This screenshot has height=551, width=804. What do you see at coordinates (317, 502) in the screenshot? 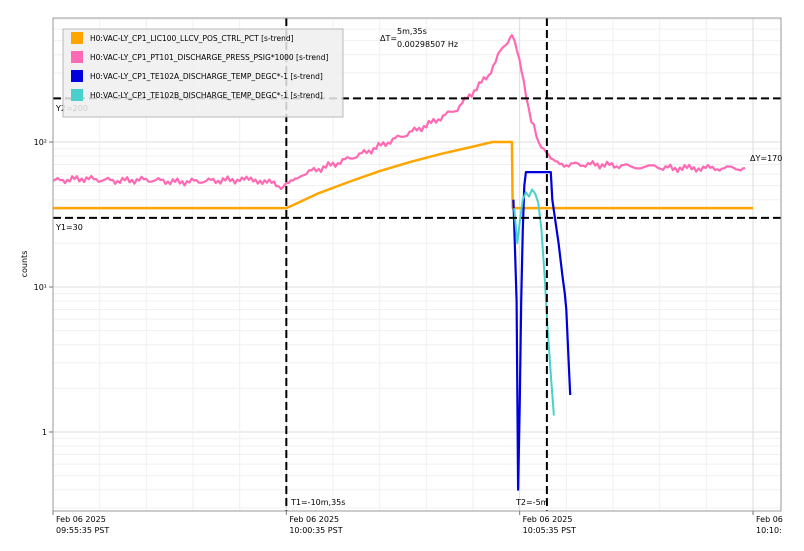
I see `t1-cursor-label: T1=-10m,35s` at bounding box center [317, 502].